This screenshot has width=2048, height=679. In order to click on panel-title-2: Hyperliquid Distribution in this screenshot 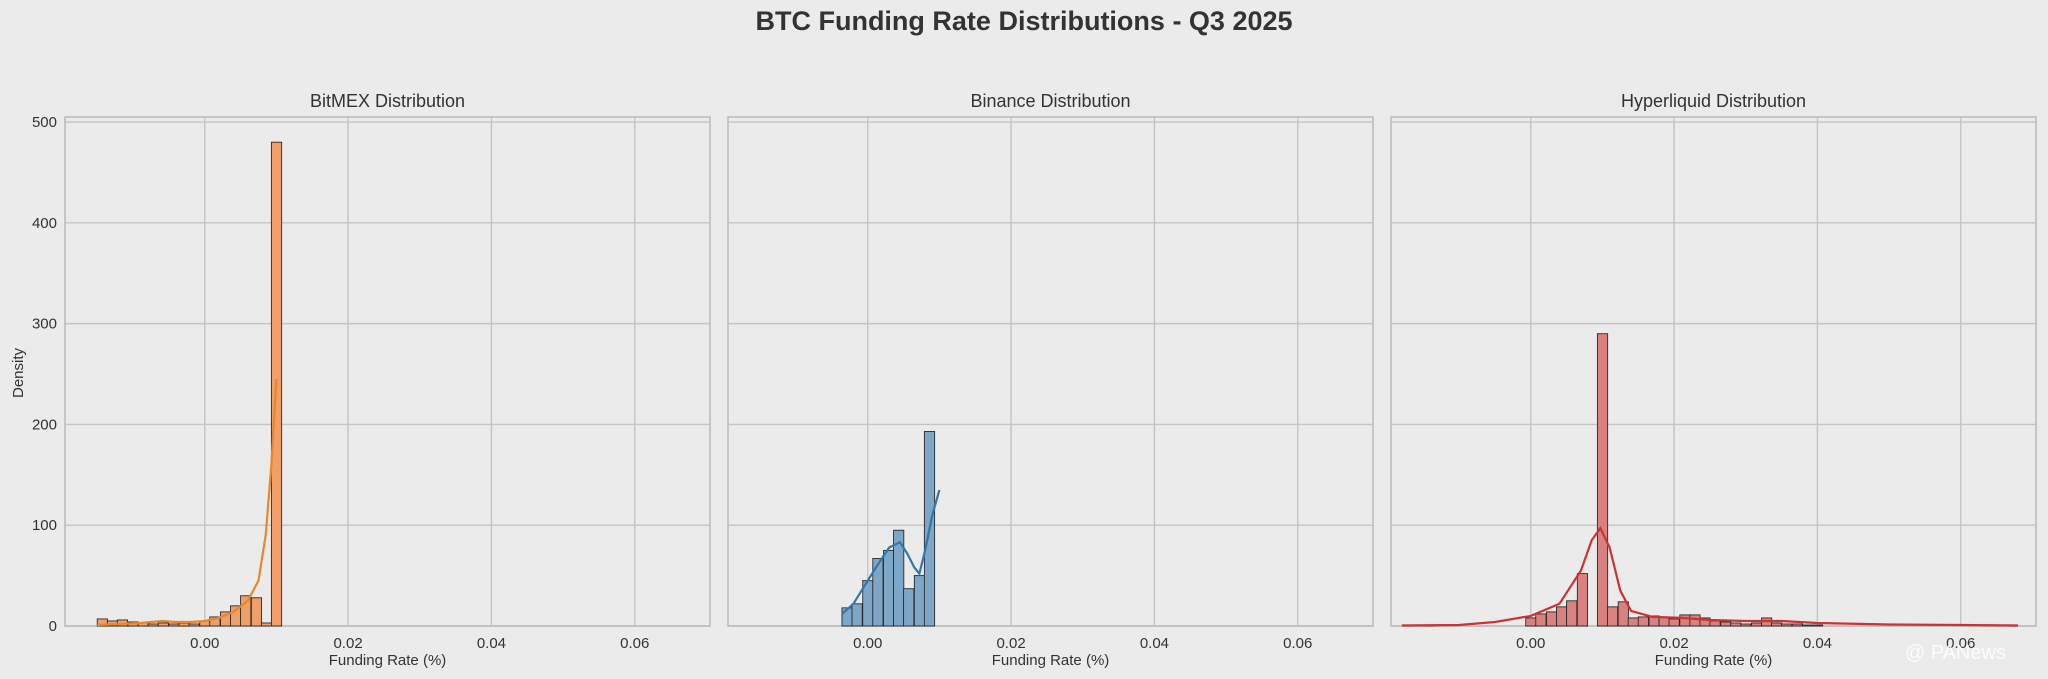, I will do `click(1713, 101)`.